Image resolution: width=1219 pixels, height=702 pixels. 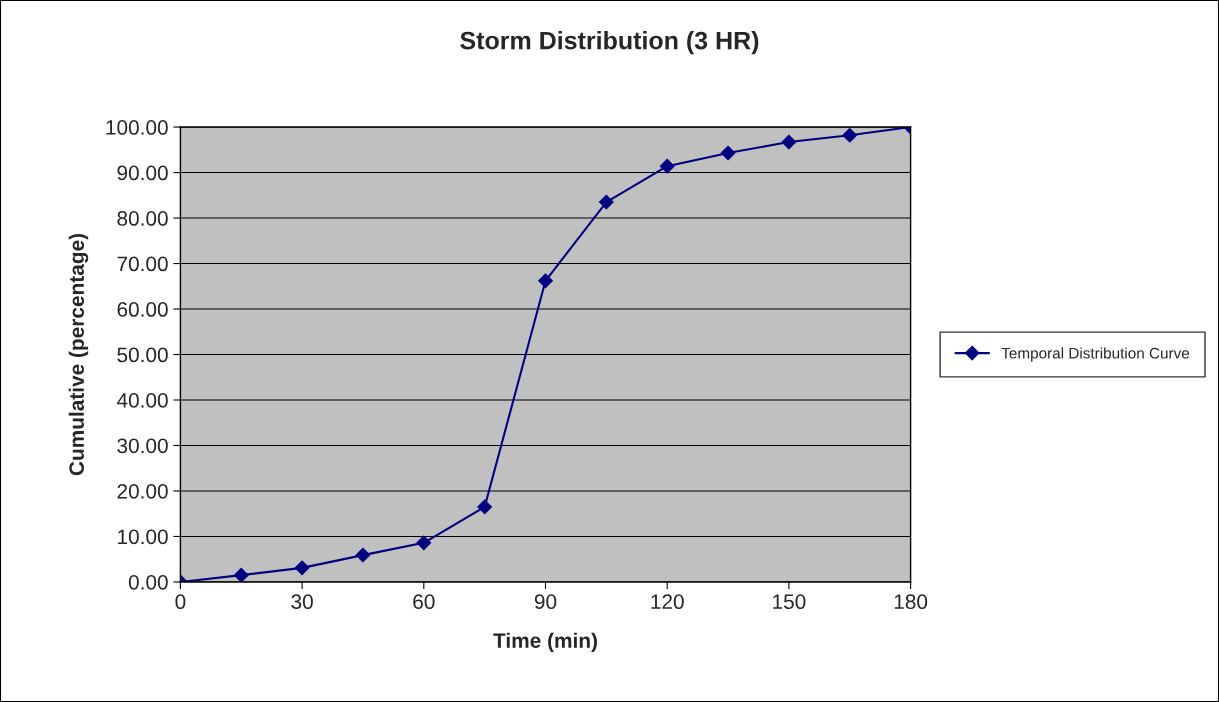 What do you see at coordinates (180, 602) in the screenshot?
I see `x-tick-label: 0` at bounding box center [180, 602].